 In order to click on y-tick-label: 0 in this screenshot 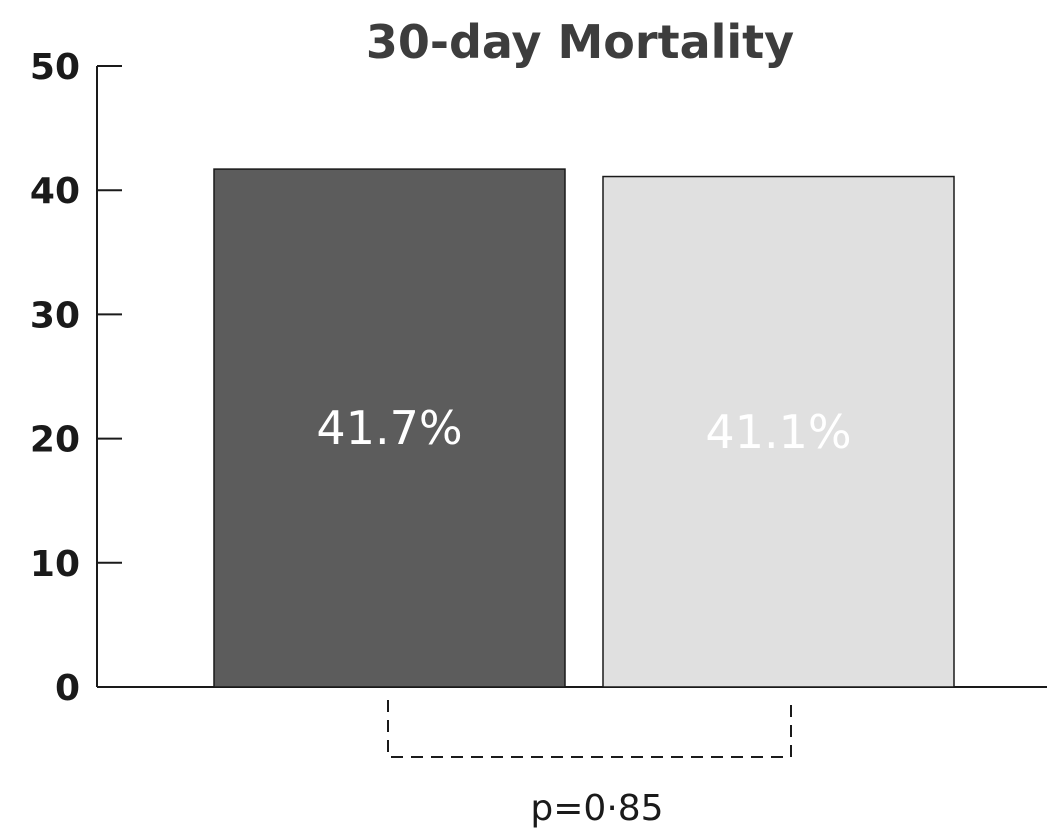, I will do `click(67, 688)`.